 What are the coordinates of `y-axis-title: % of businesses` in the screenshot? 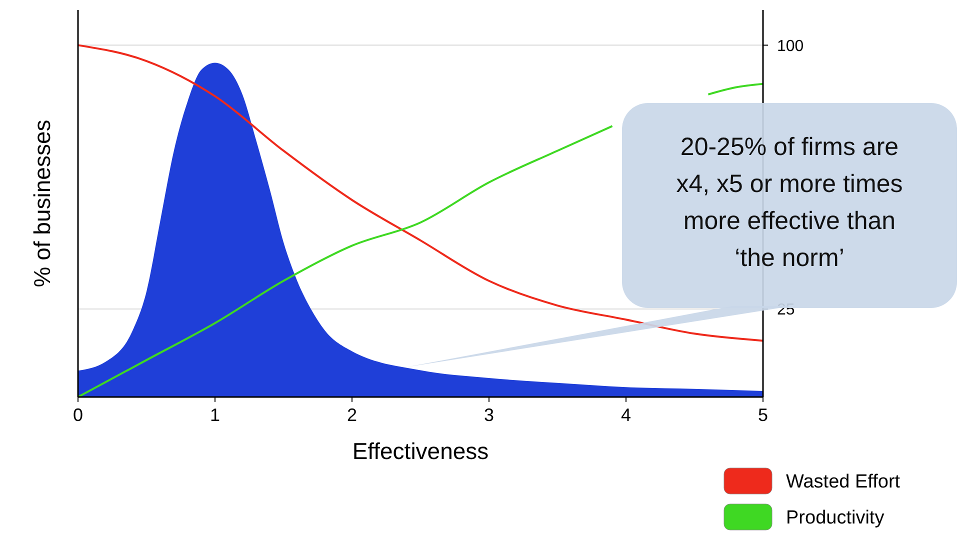 It's located at (42, 204).